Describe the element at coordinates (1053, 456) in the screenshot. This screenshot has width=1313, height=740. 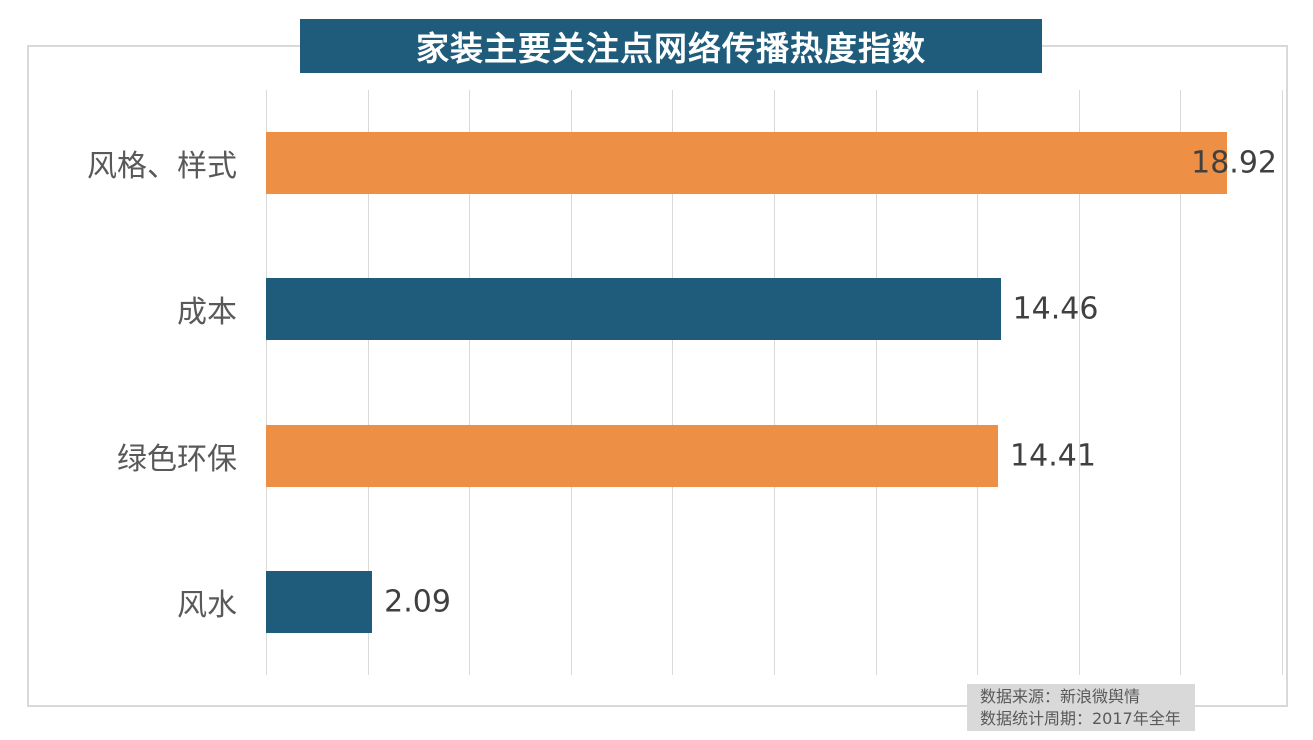
I see `value-label: 14.41` at that location.